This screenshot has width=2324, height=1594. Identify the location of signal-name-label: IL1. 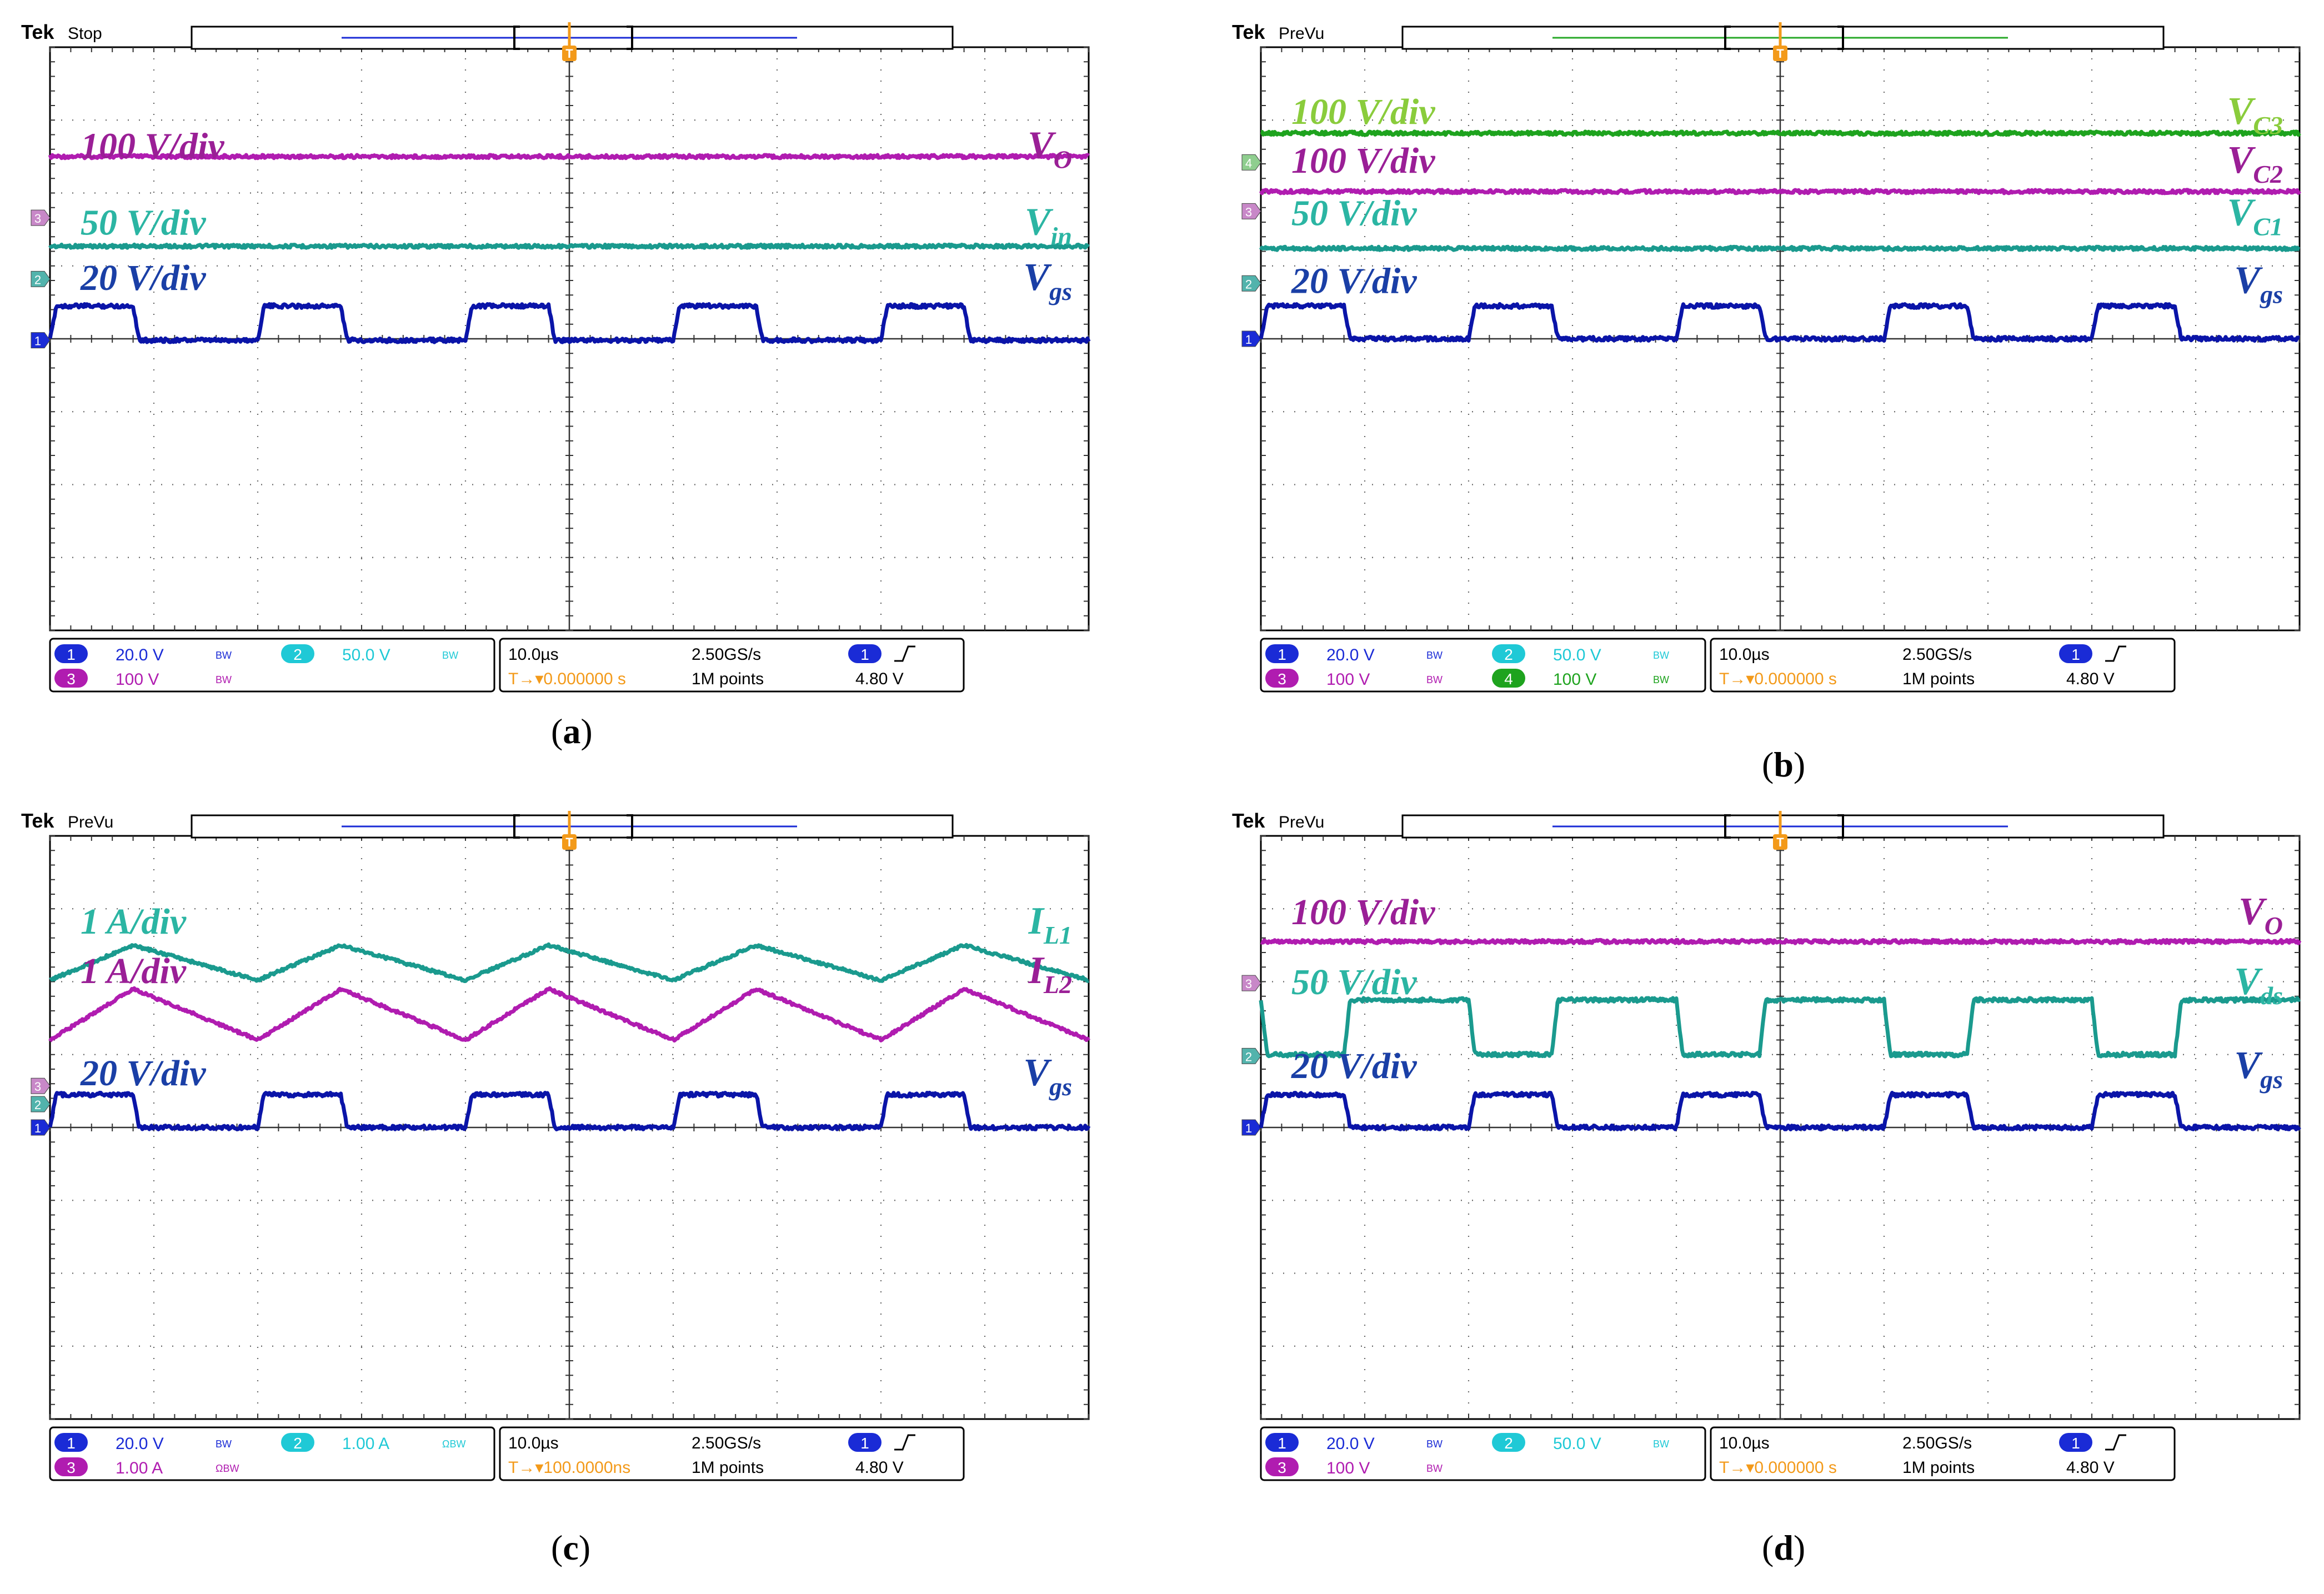
(1050, 924).